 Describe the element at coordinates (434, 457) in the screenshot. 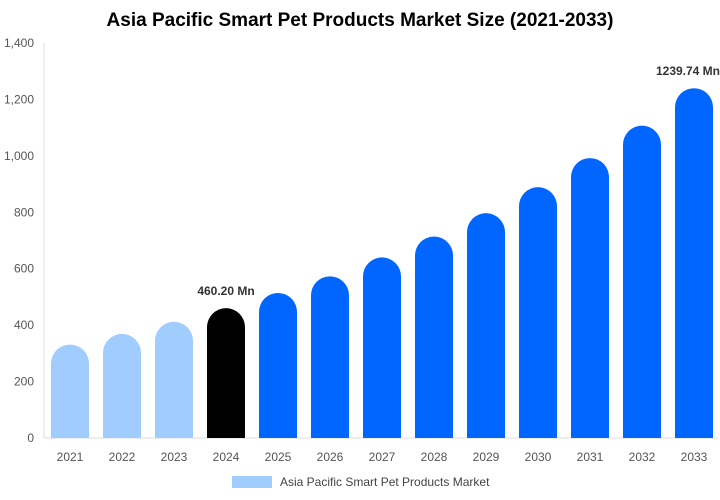

I see `x-tick-label: 2028` at that location.